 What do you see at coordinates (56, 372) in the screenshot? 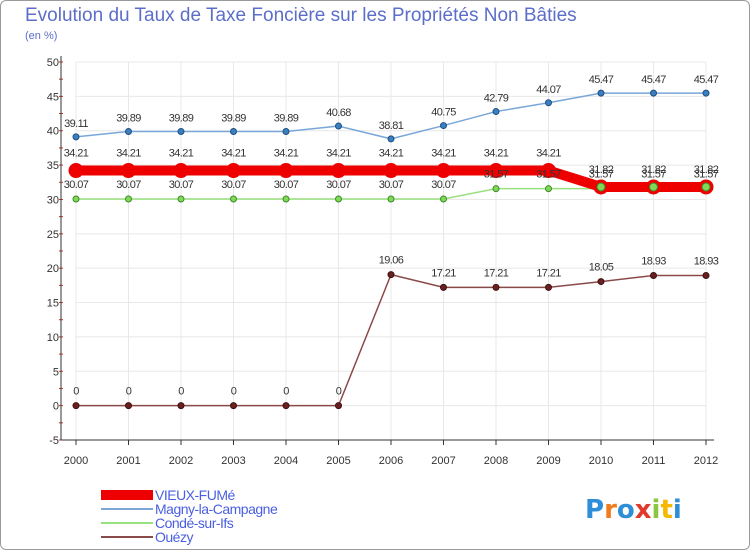
I see `y-tick-label: 5` at bounding box center [56, 372].